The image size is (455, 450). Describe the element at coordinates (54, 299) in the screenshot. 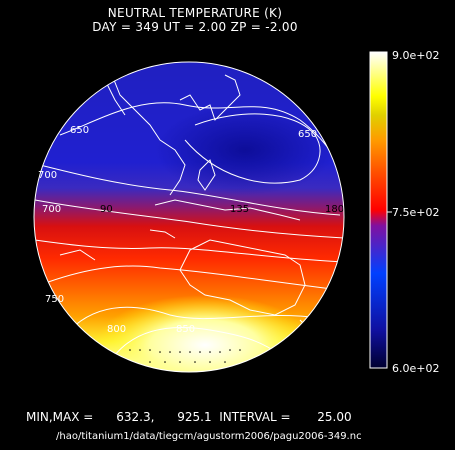

I see `contour-label: 750` at that location.